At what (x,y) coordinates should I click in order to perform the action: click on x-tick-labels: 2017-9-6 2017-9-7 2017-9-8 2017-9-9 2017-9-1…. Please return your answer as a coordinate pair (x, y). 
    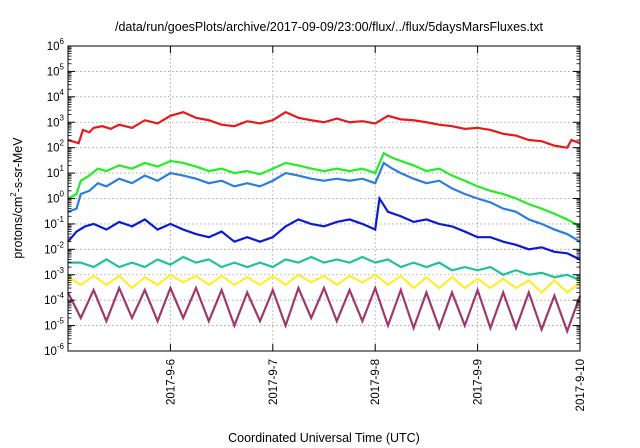
    Looking at the image, I should click on (376, 385).